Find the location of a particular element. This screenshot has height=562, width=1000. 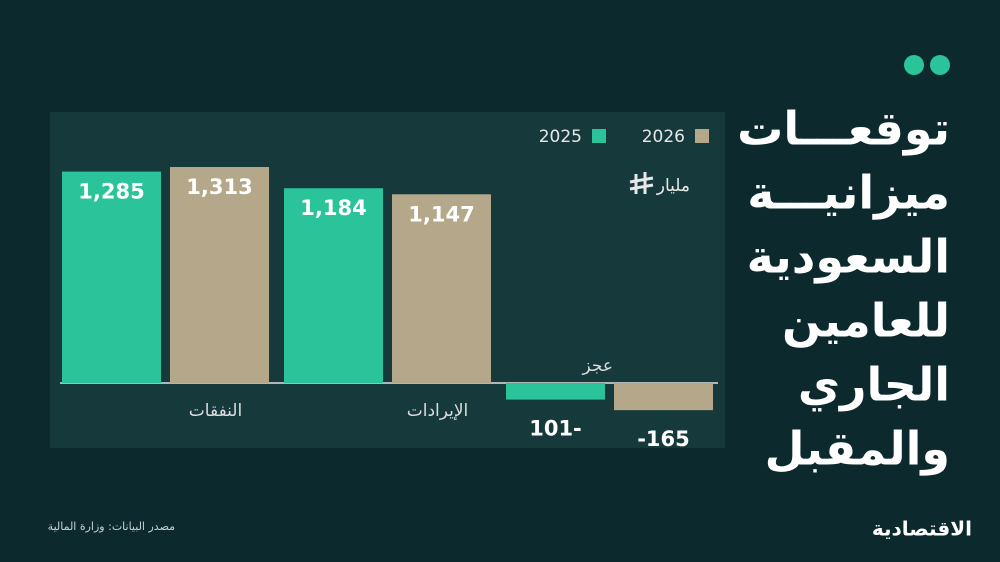

value-label: 101- is located at coordinates (555, 429).